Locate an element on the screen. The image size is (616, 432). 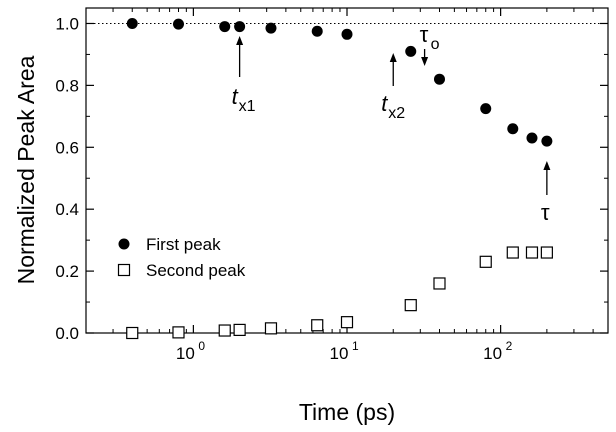
legend: First peak Second peak is located at coordinates (181, 257).